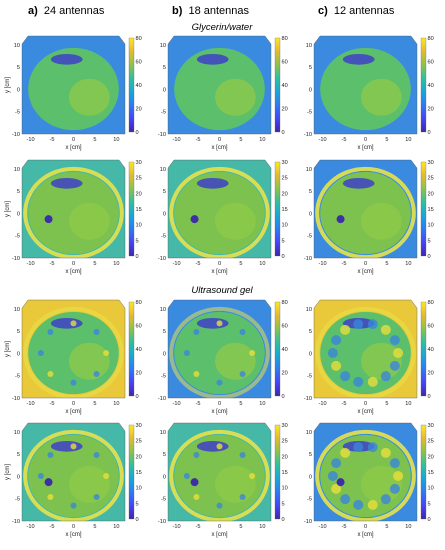  I want to click on heatmap-panel-b-gel-permittivity: -10 -5 0 5 10 -10 -5 0 5 10 x [cm] 0 20 40 60 80, so click(223, 357).